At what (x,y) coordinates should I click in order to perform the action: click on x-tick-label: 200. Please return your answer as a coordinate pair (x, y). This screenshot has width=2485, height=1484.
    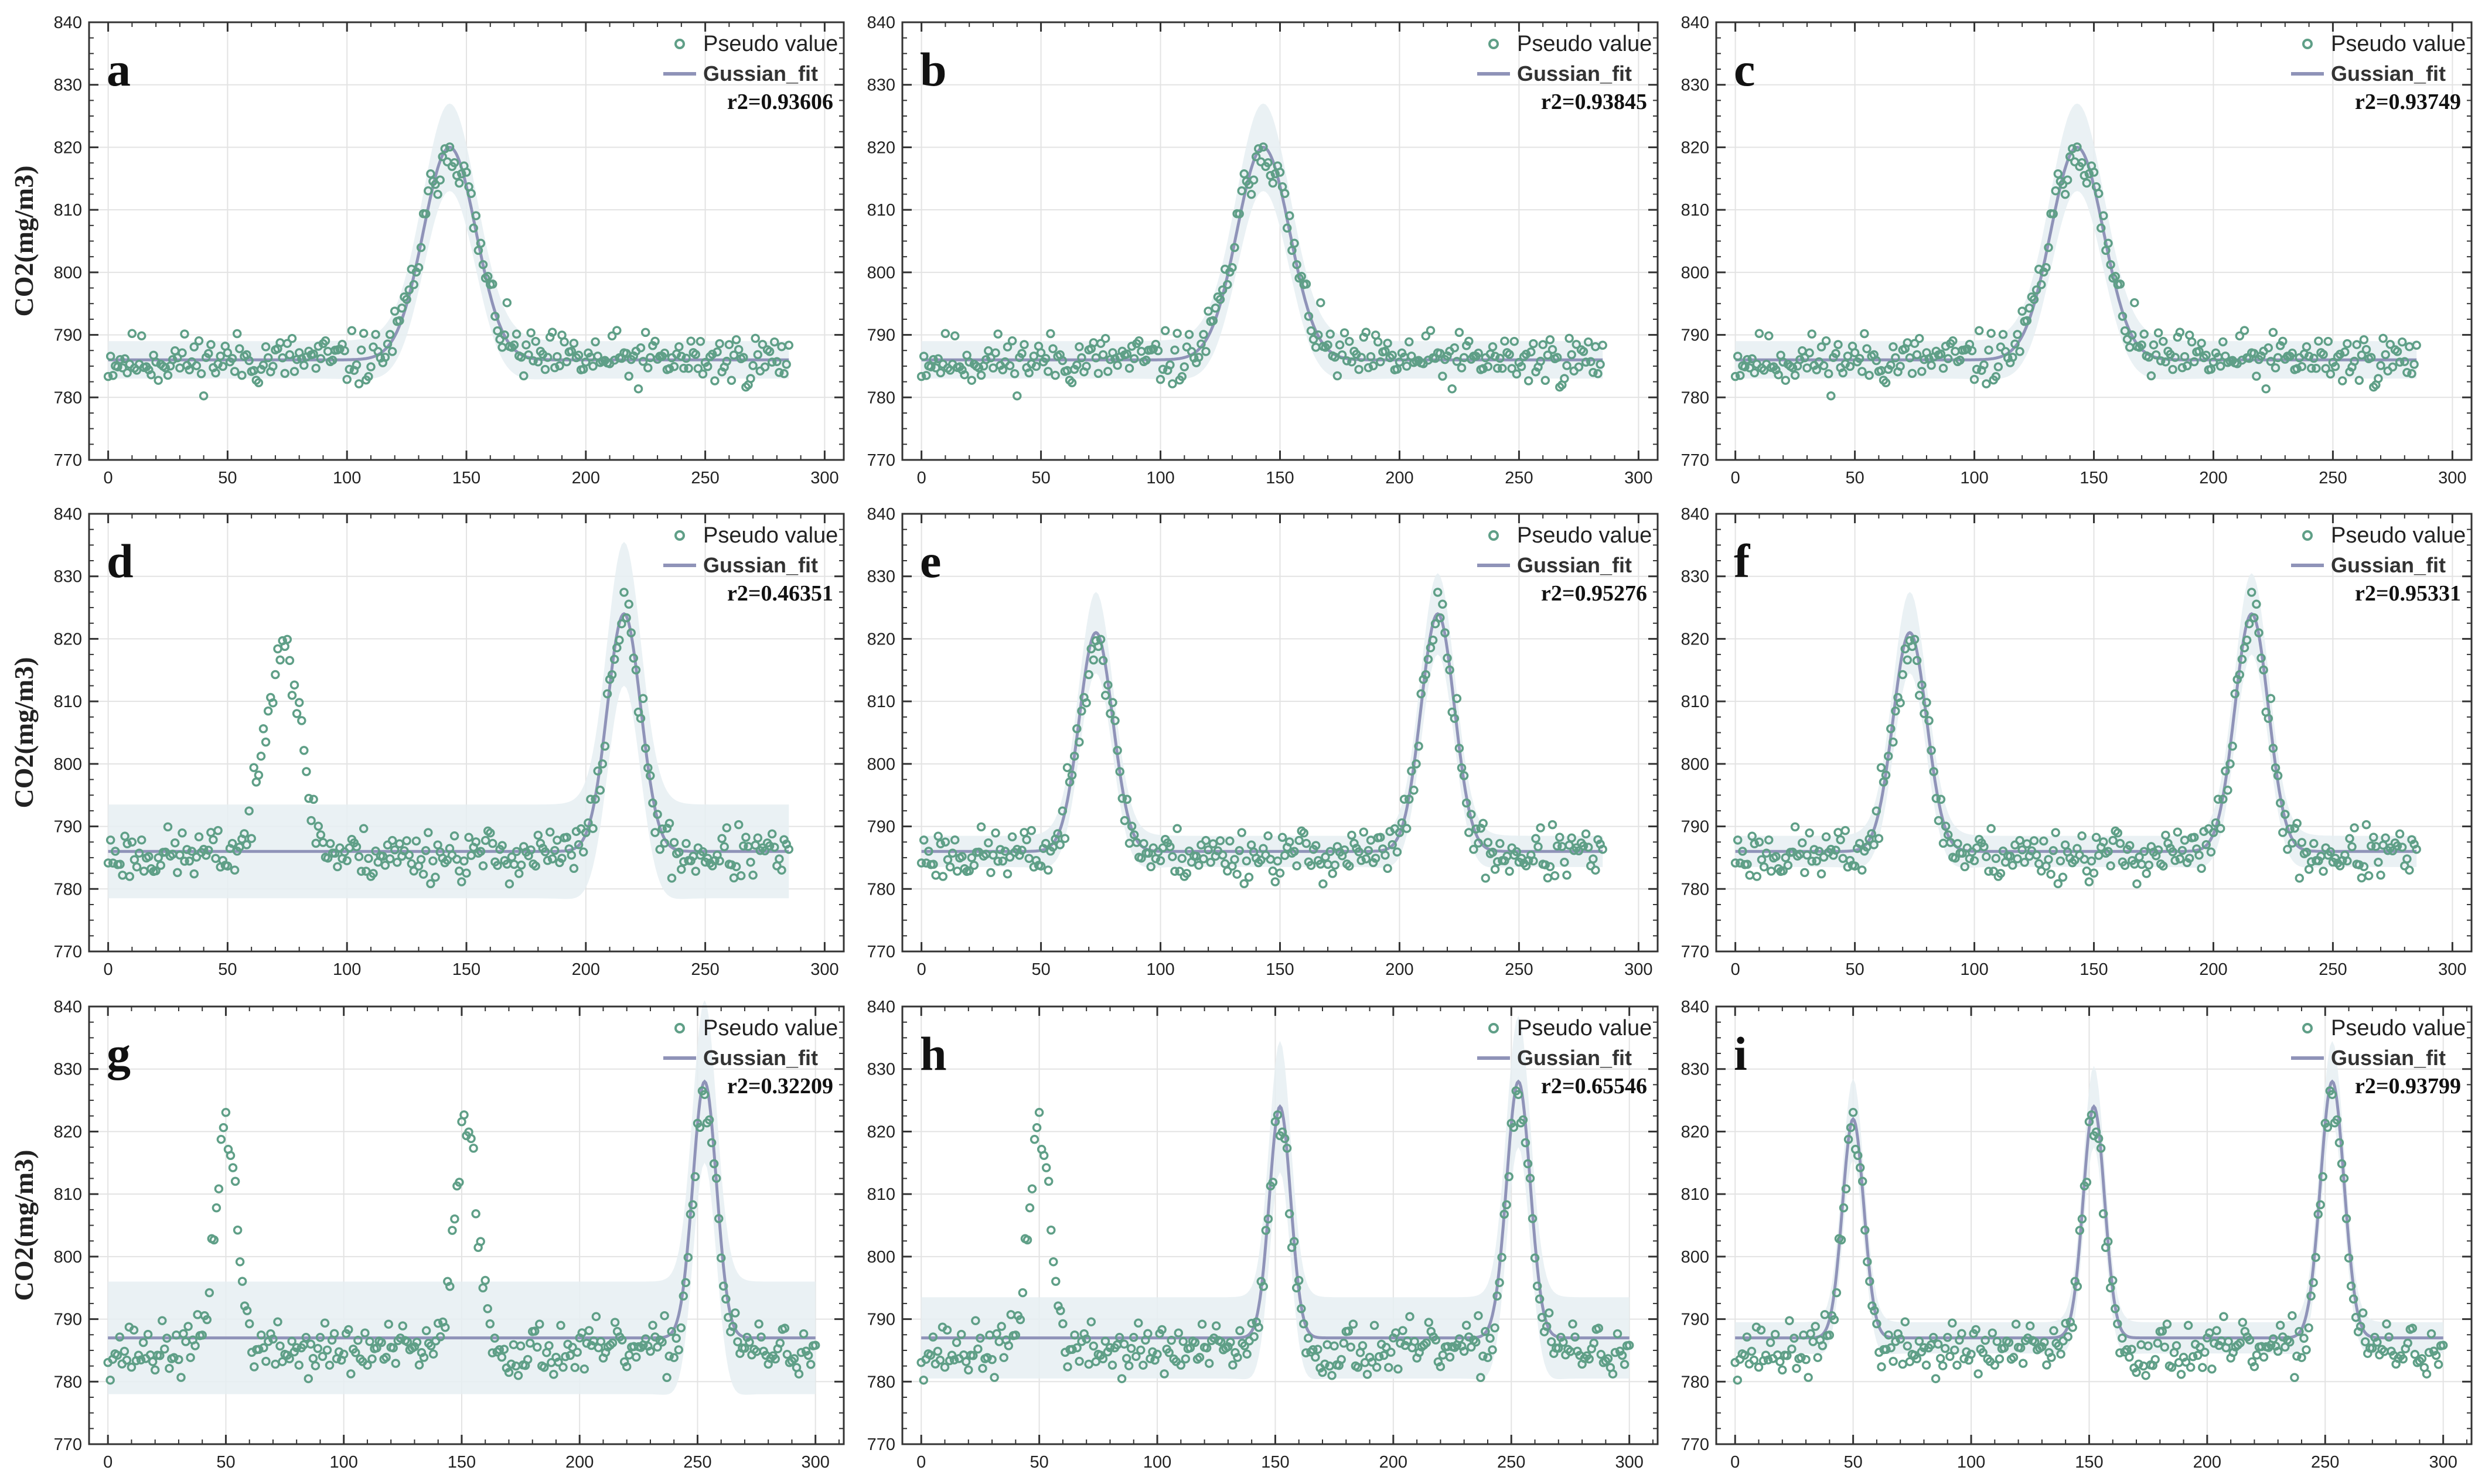
    Looking at the image, I should click on (1399, 478).